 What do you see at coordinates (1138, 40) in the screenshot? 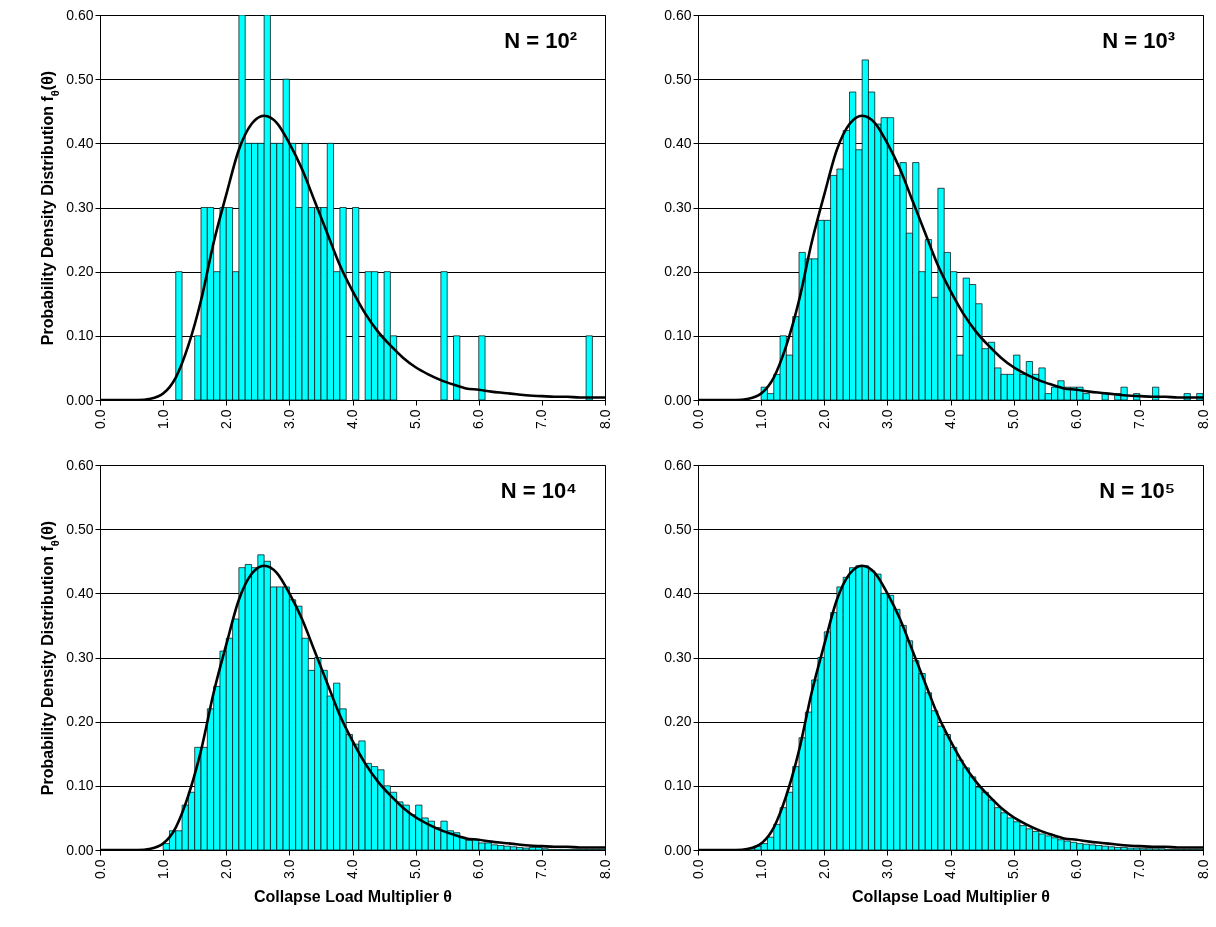
I see `annotation: N = 10³` at bounding box center [1138, 40].